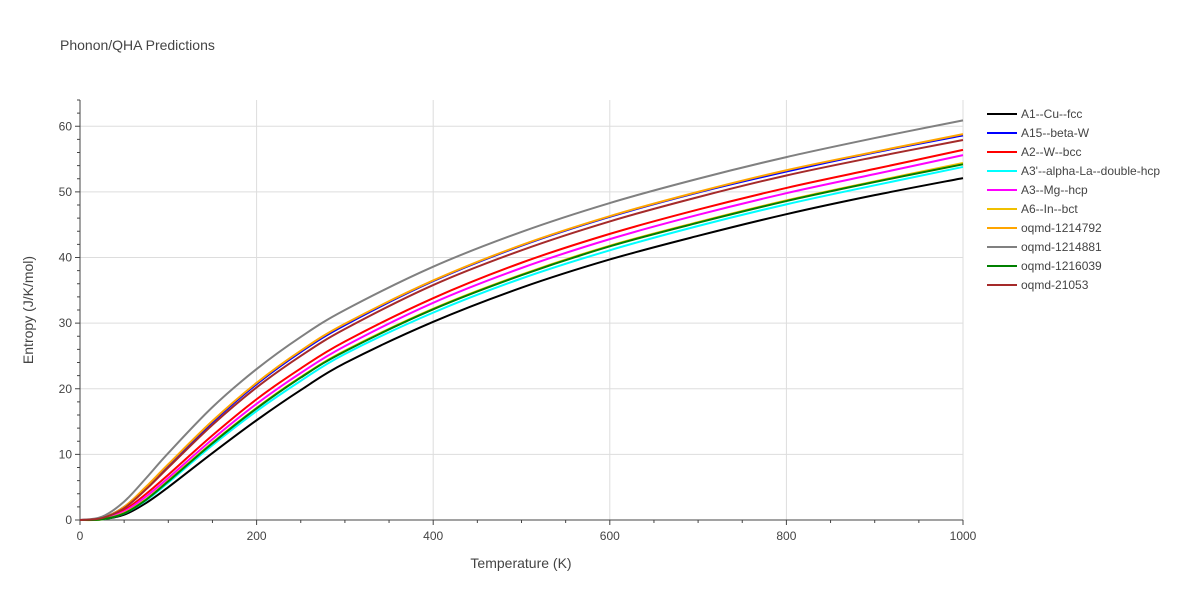 Image resolution: width=1200 pixels, height=600 pixels. I want to click on legend-label: A2--W--bcc, so click(1051, 152).